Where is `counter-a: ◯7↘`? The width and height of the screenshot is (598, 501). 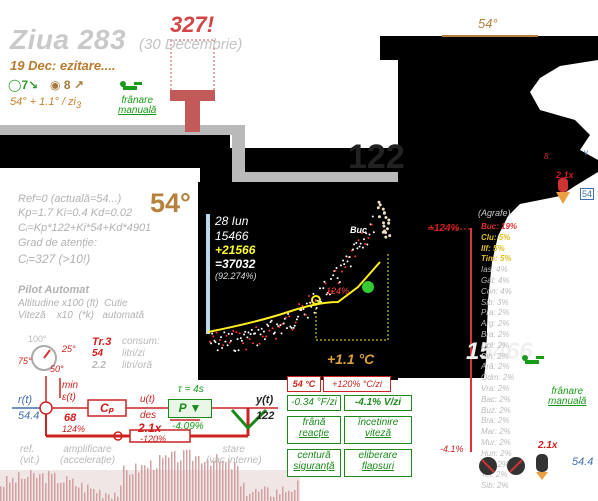
counter-a: ◯7↘ is located at coordinates (23, 85).